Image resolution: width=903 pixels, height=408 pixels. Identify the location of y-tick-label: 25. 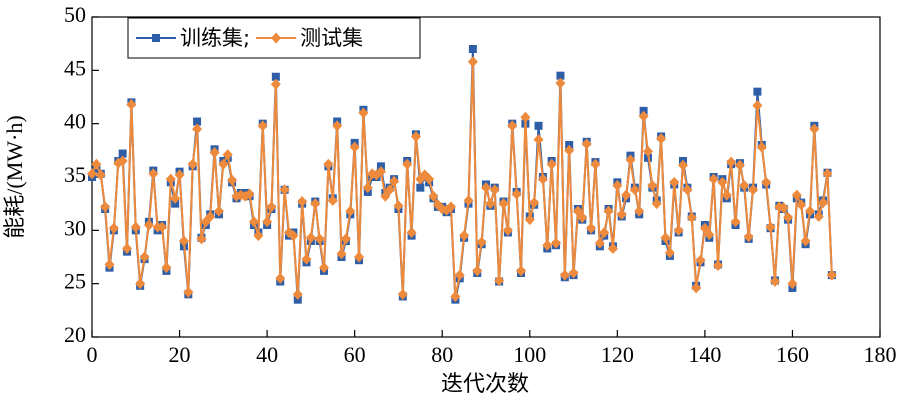
(75, 281).